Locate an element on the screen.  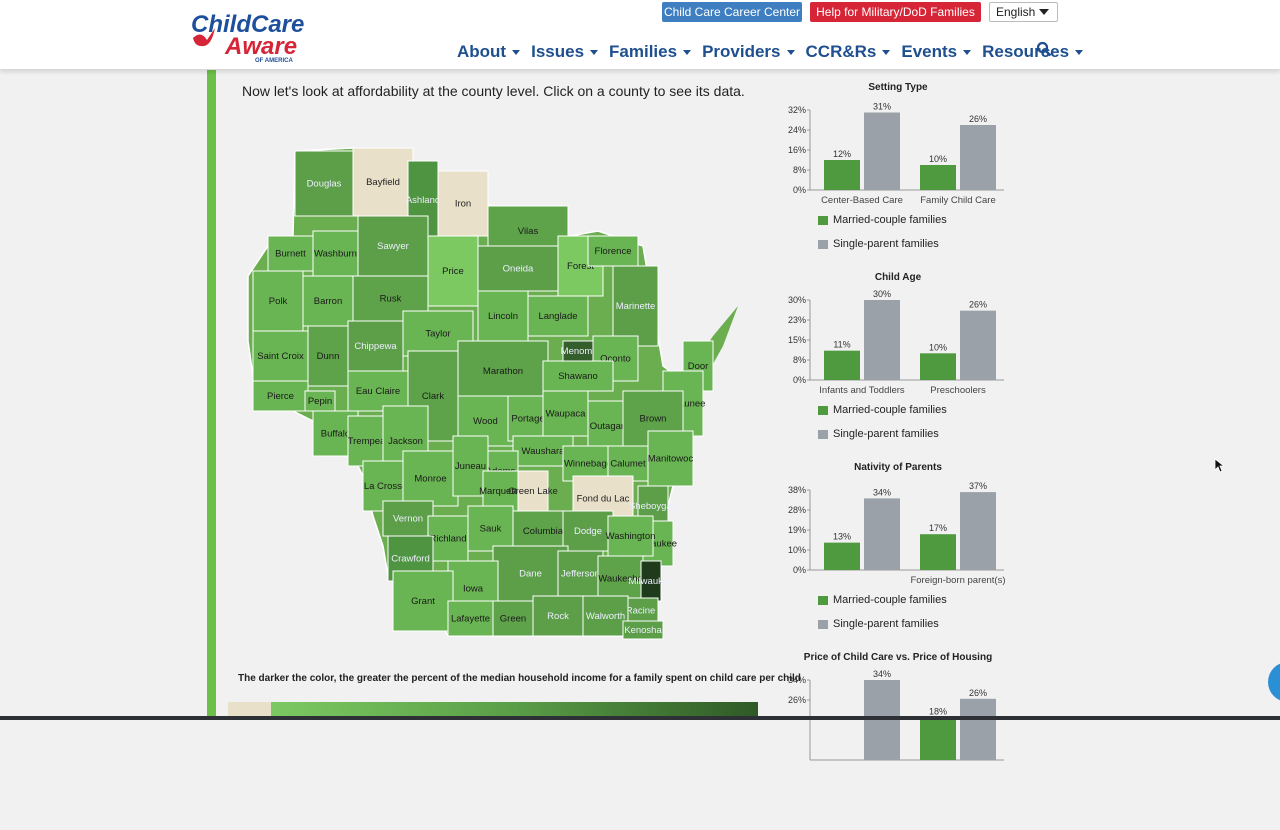
county-polk: Polk is located at coordinates (278, 301).